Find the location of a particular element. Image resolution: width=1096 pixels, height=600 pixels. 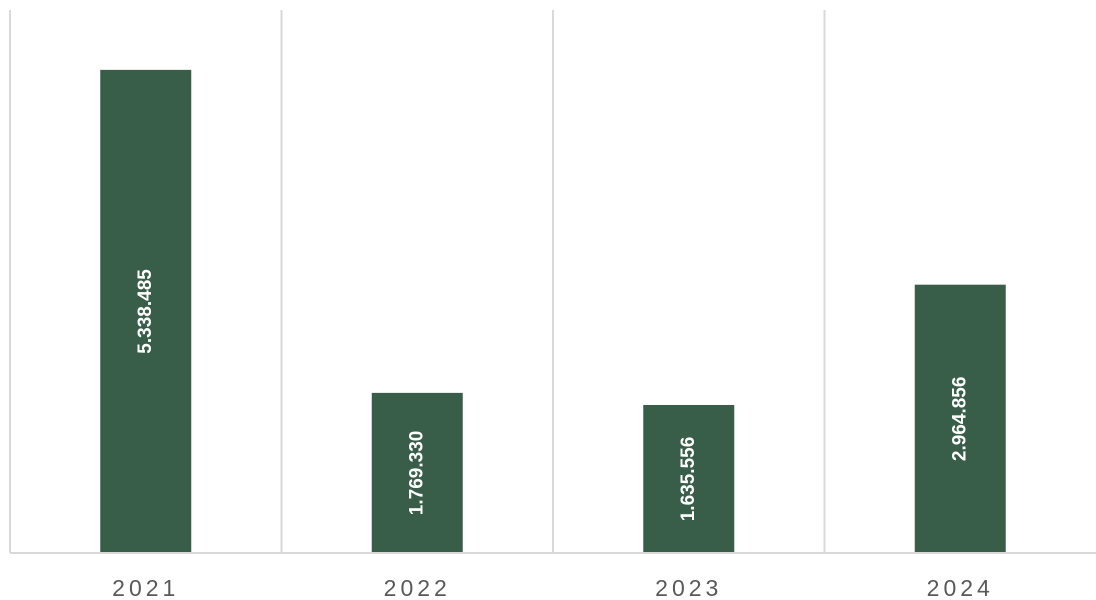

x-tick-label-2021: 2021 is located at coordinates (145, 587).